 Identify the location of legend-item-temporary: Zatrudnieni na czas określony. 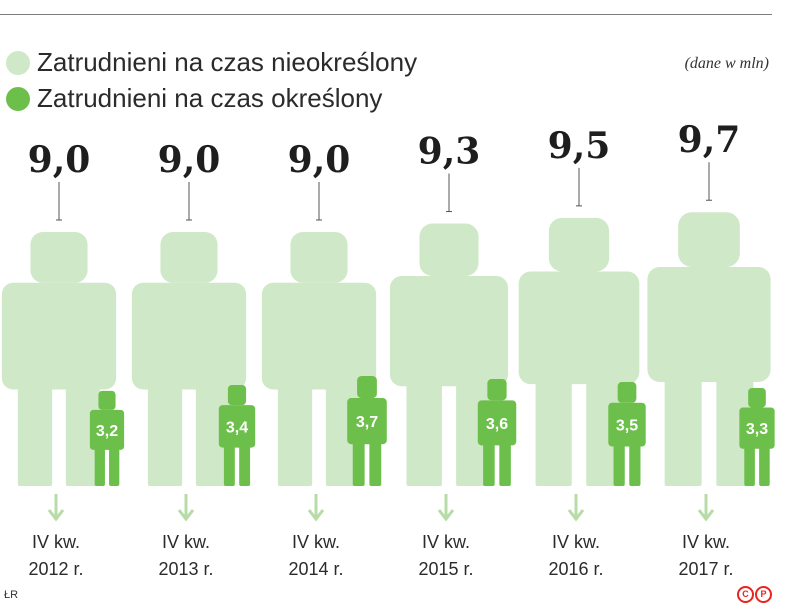
(194, 98).